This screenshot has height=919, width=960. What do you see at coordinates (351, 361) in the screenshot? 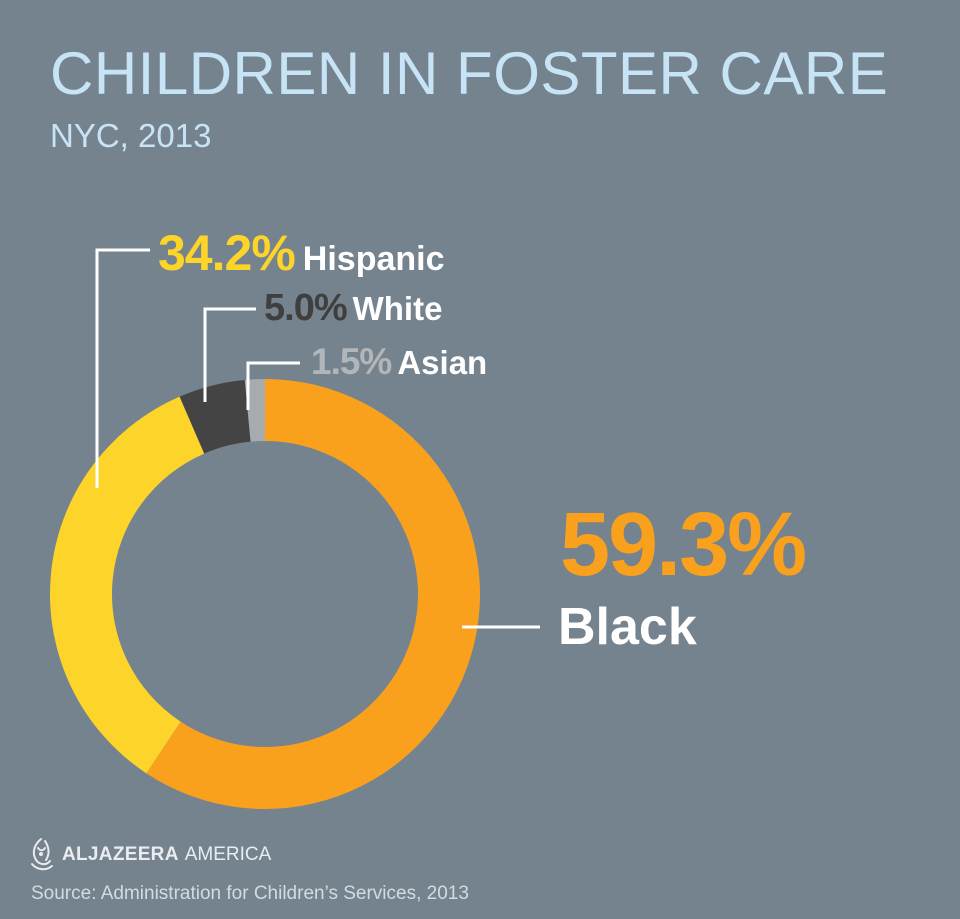
I see `label-asian-pct: 1.5%` at bounding box center [351, 361].